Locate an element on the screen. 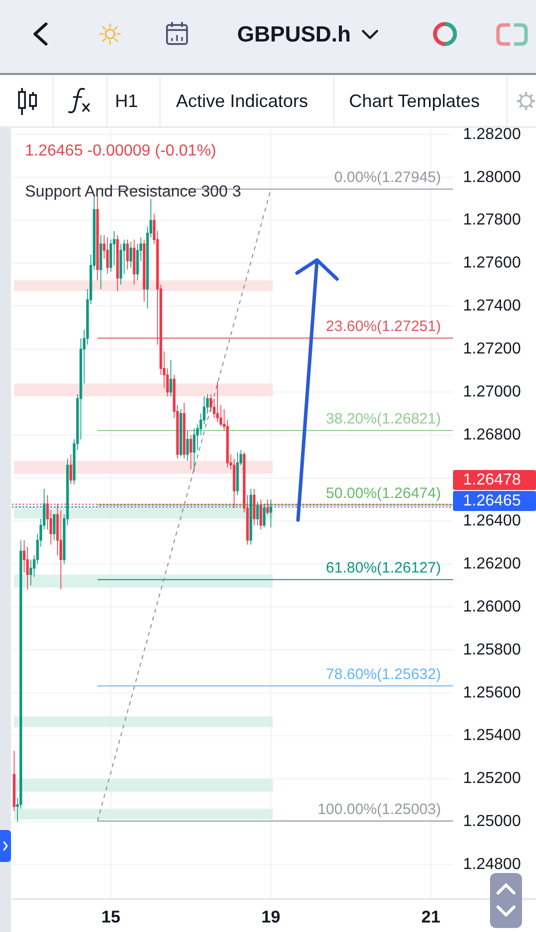  text: Chart Templates is located at coordinates (414, 101).